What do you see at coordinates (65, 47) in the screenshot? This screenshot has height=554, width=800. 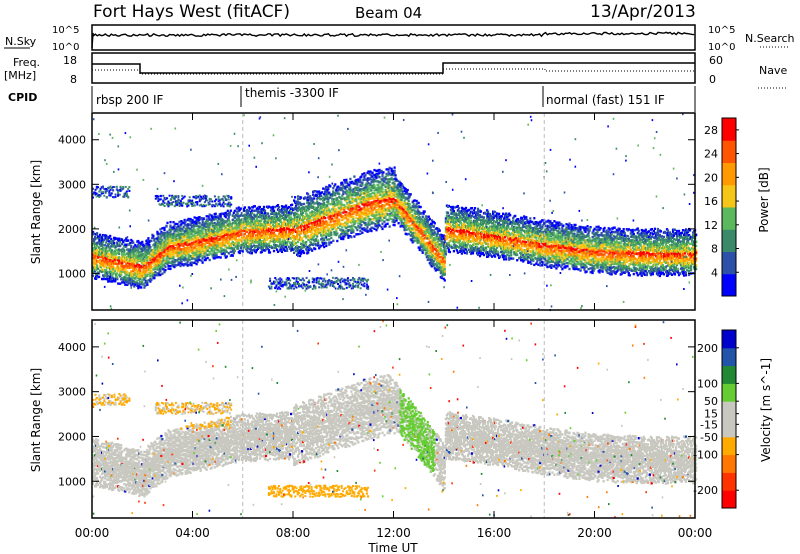 I see `nsky-tick-bottom: 10^0` at bounding box center [65, 47].